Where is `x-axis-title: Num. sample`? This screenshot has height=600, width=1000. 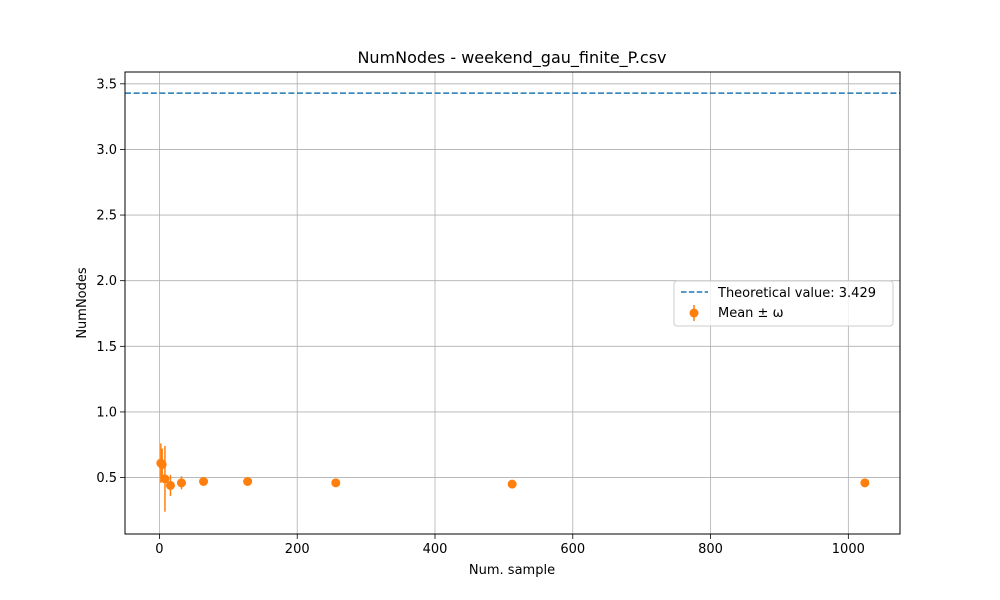
x-axis-title: Num. sample is located at coordinates (512, 570).